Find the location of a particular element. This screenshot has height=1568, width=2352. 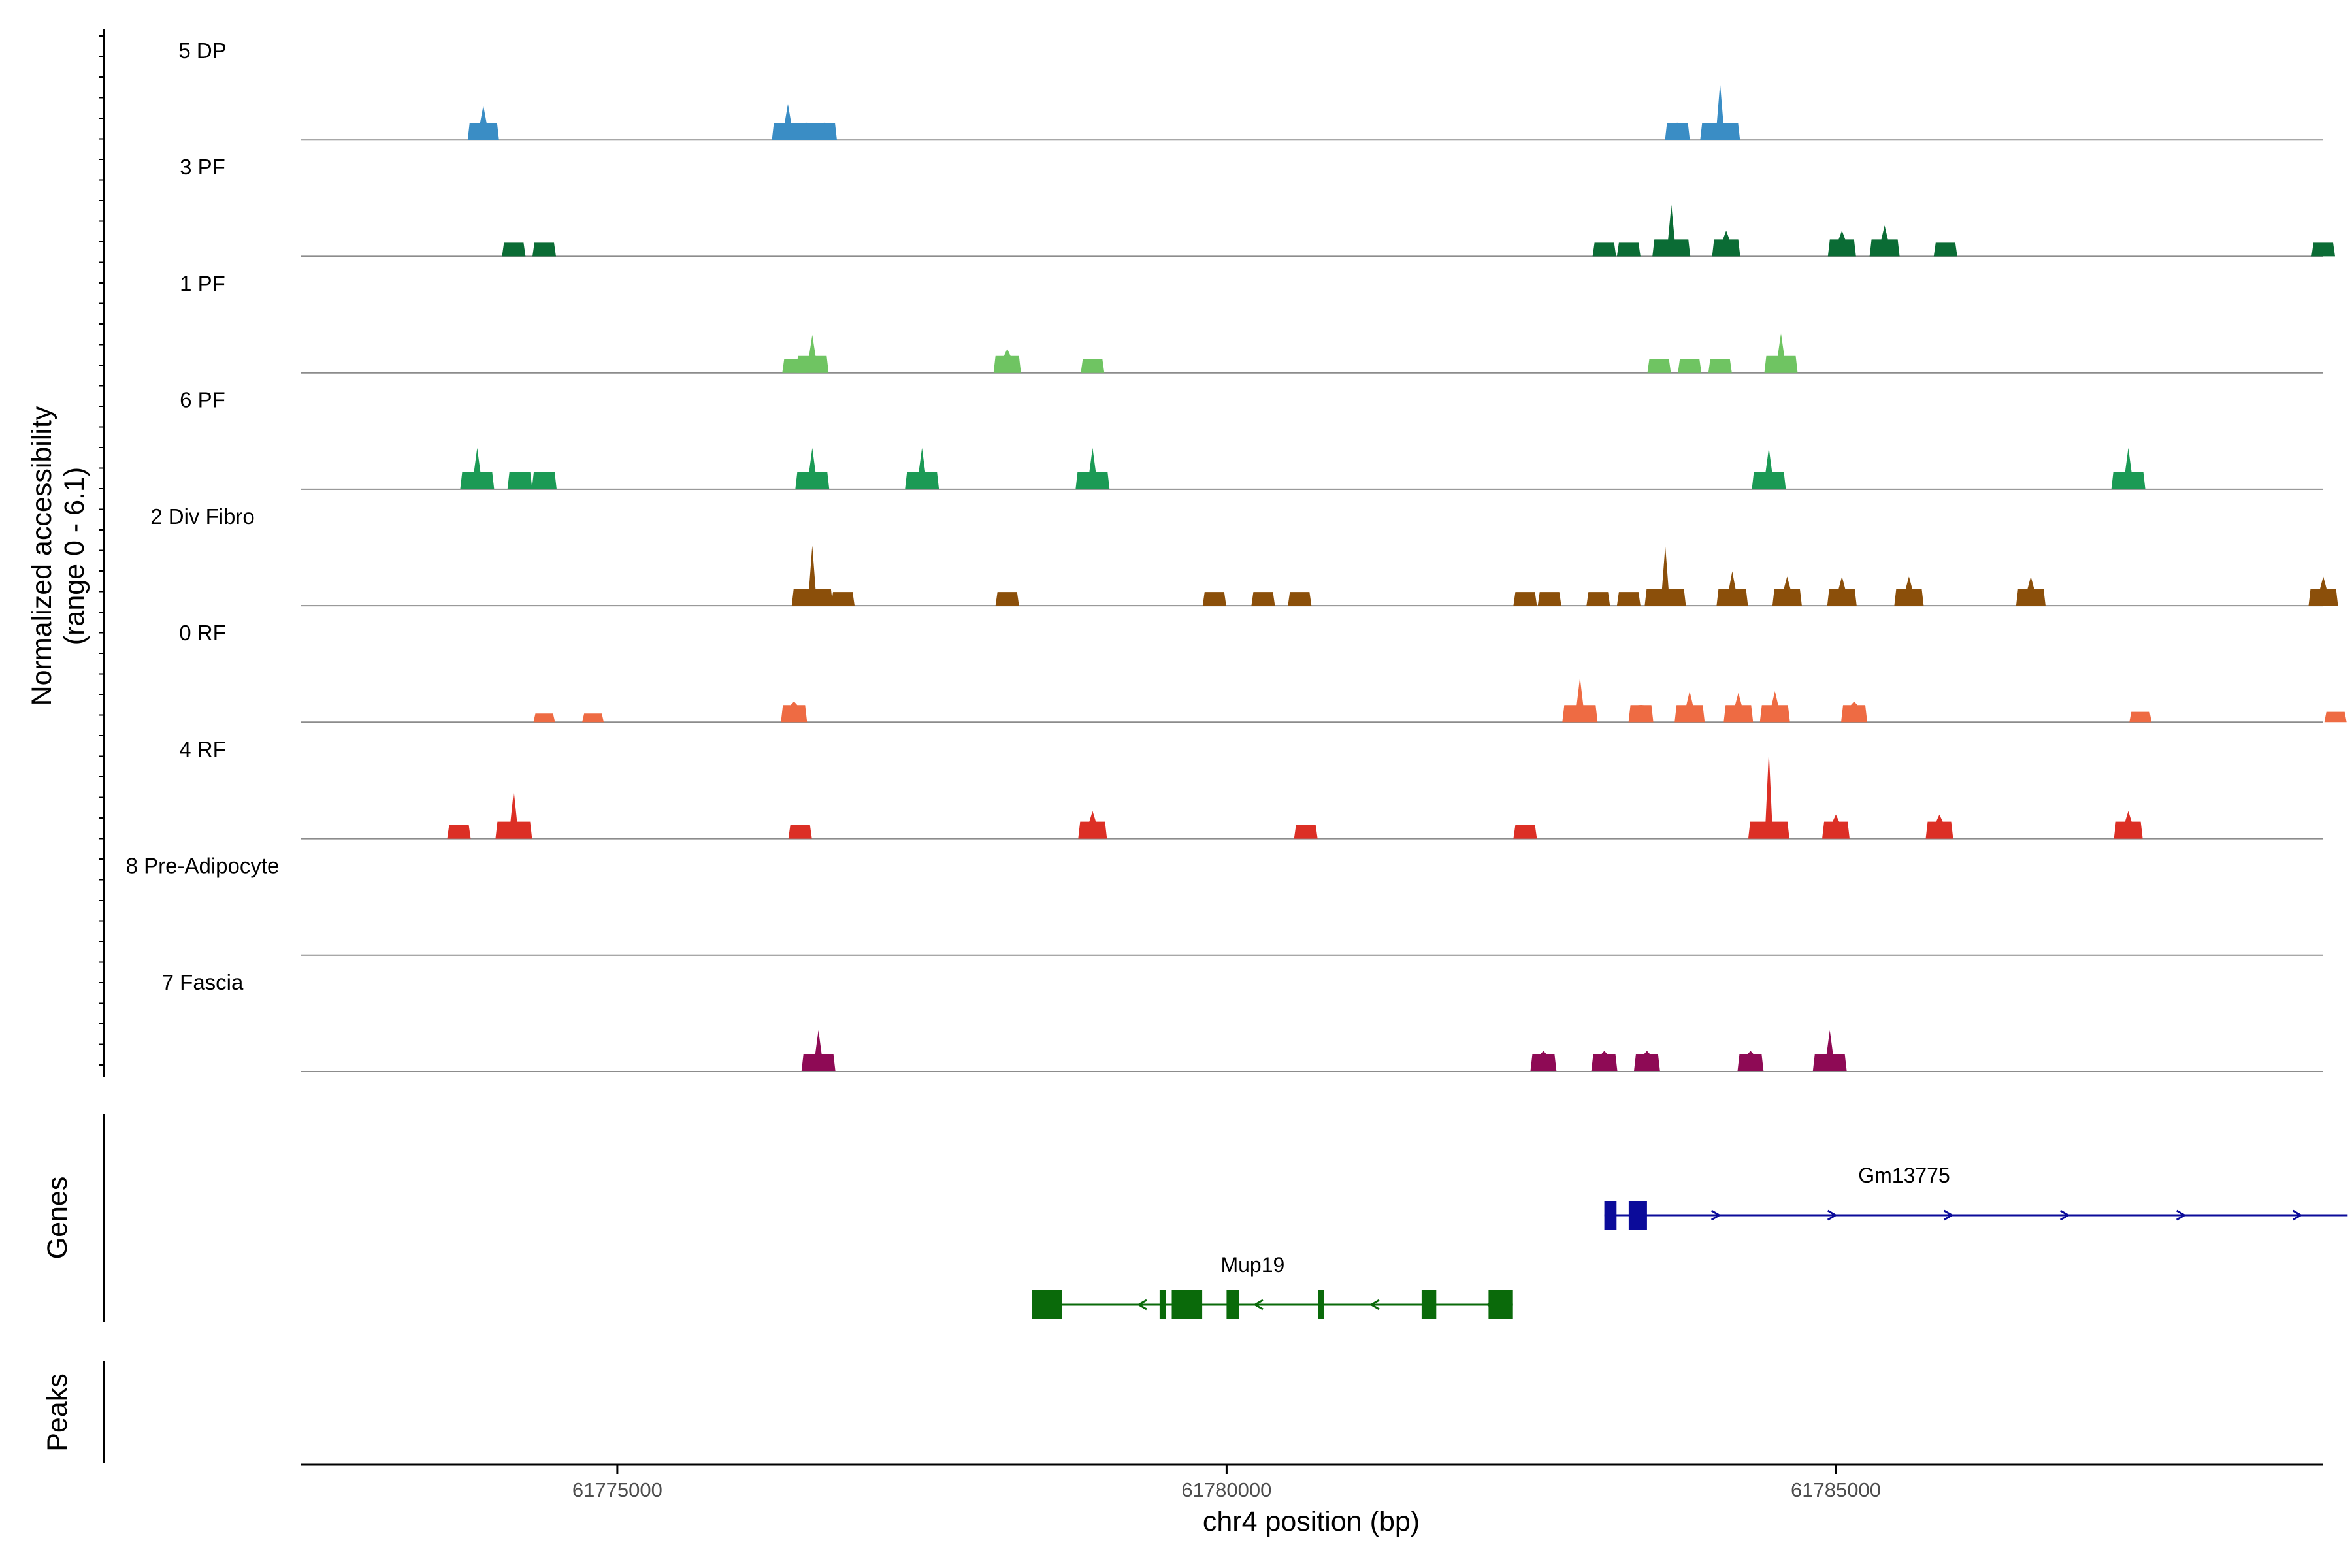

x-tick-label: 61785000 is located at coordinates (1836, 1489).